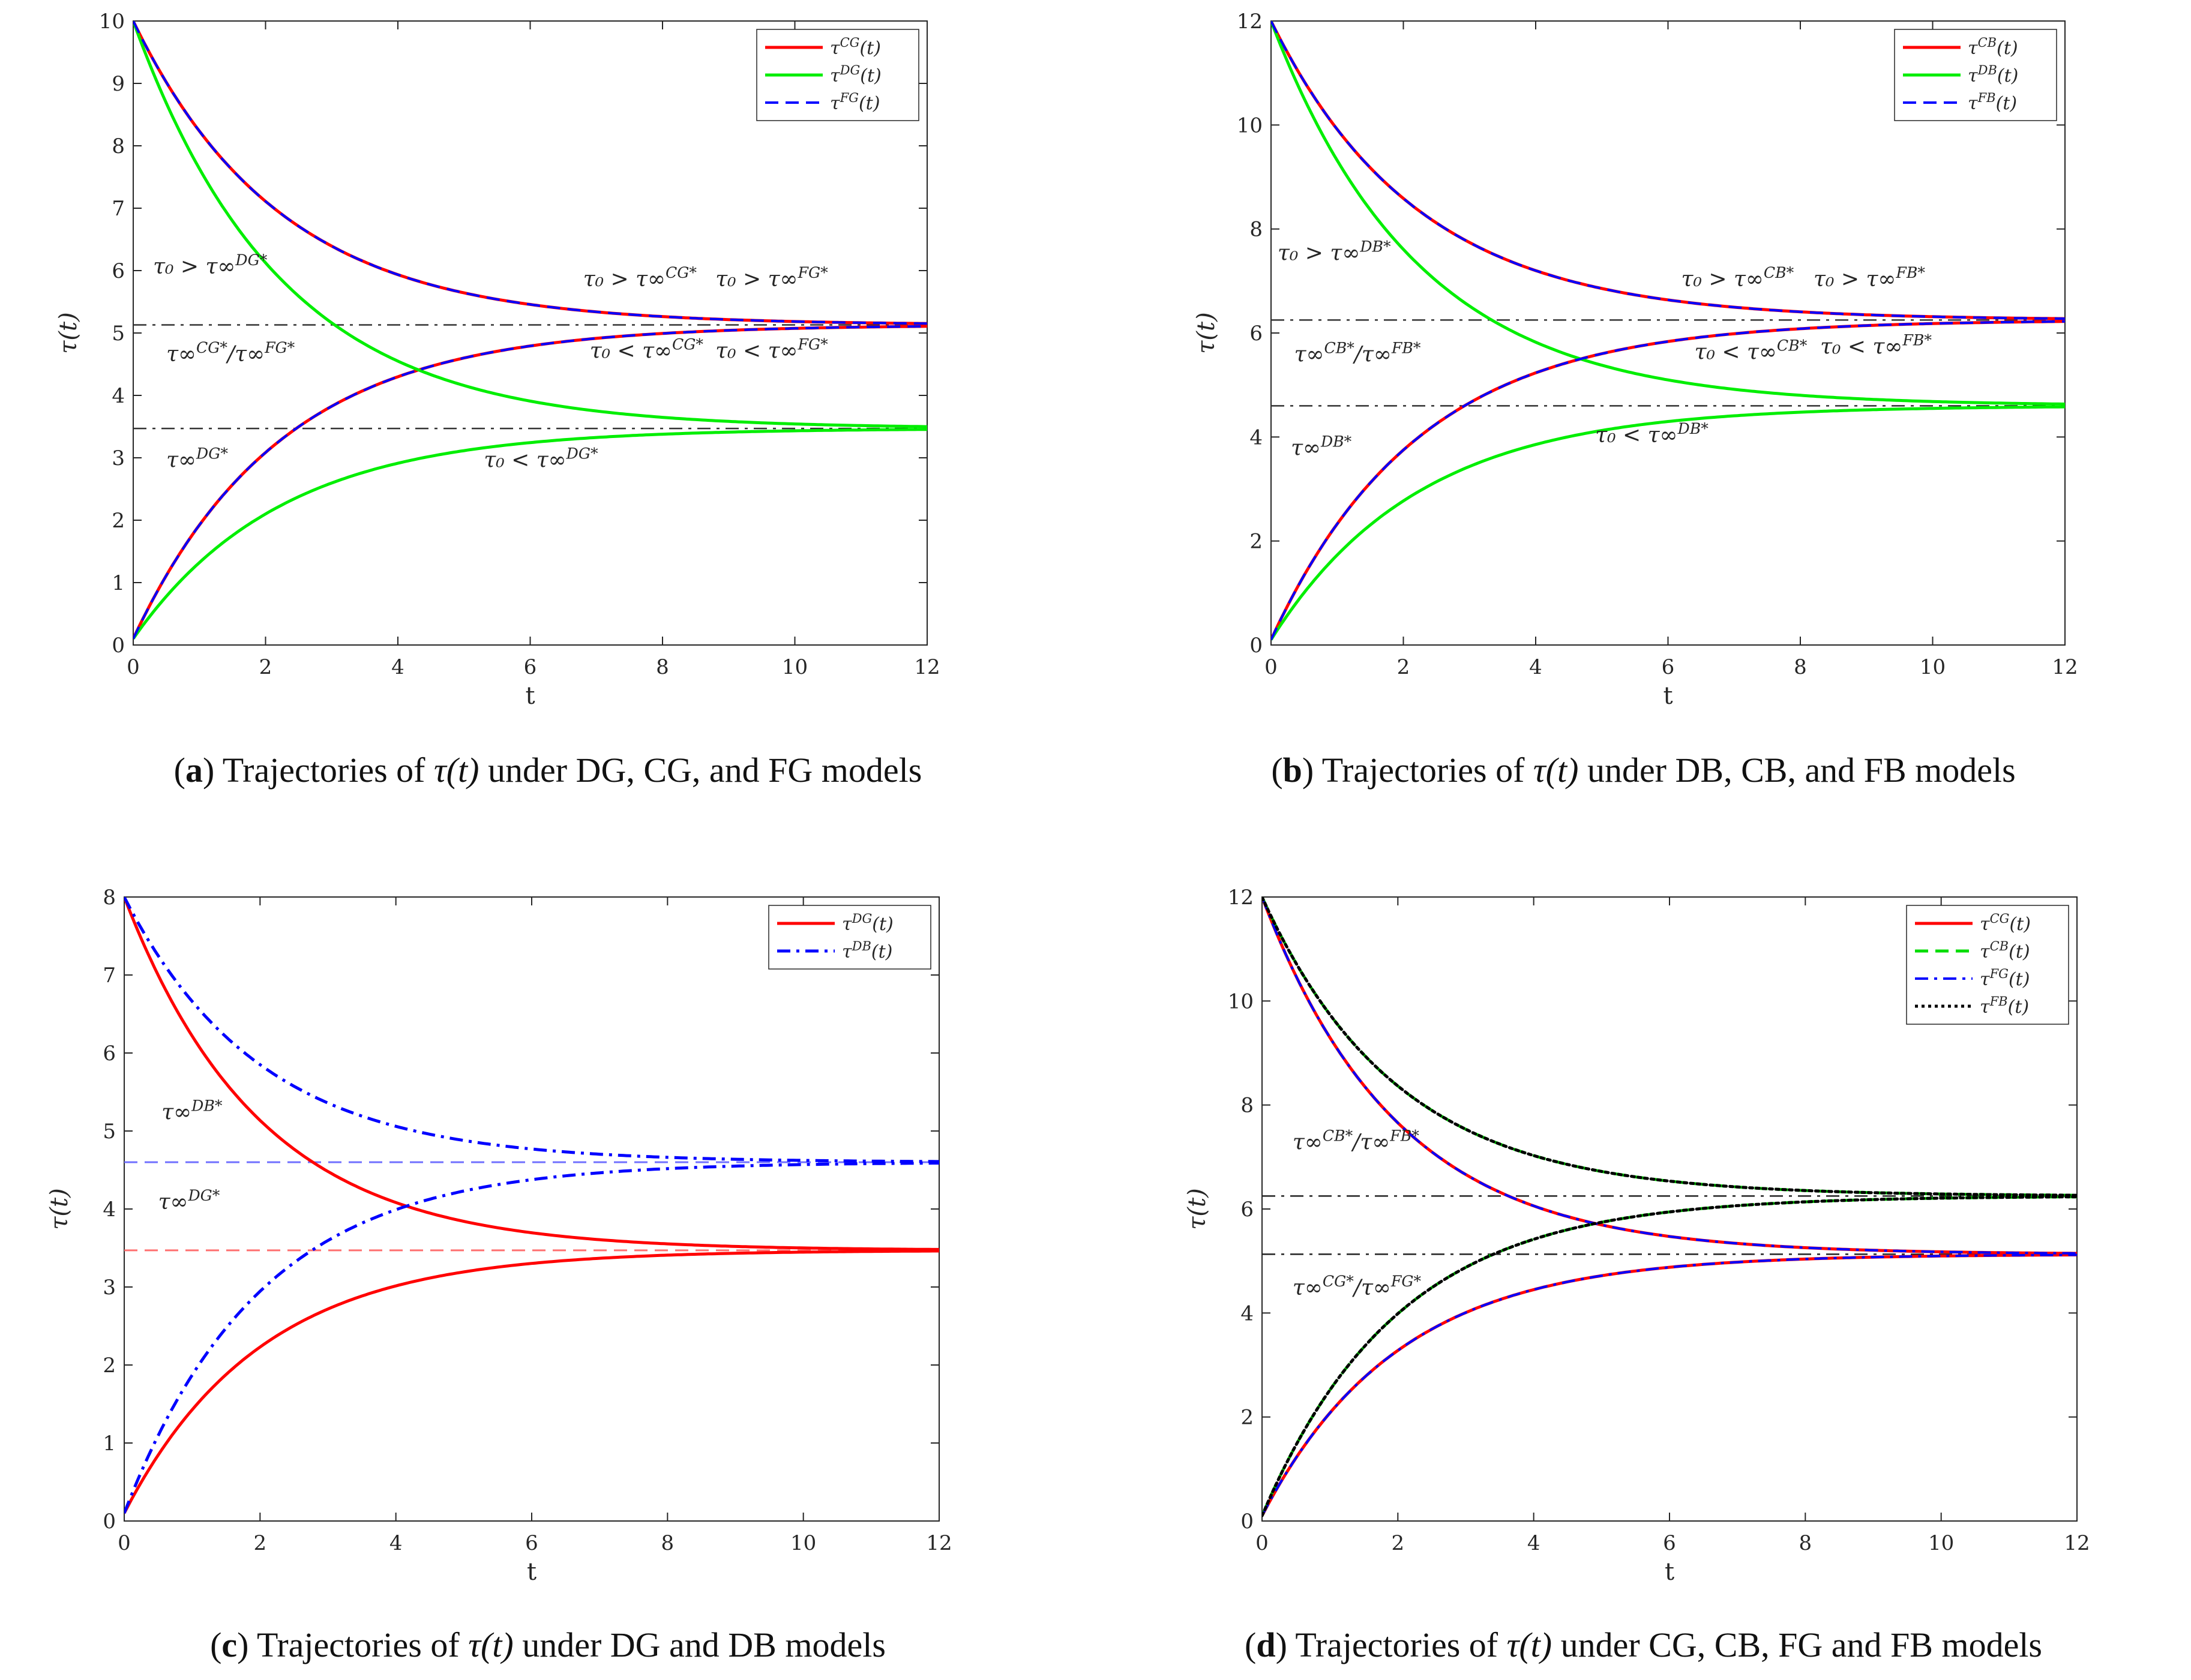  What do you see at coordinates (491, 1644) in the screenshot?
I see `caption-c-math: τ(t)` at bounding box center [491, 1644].